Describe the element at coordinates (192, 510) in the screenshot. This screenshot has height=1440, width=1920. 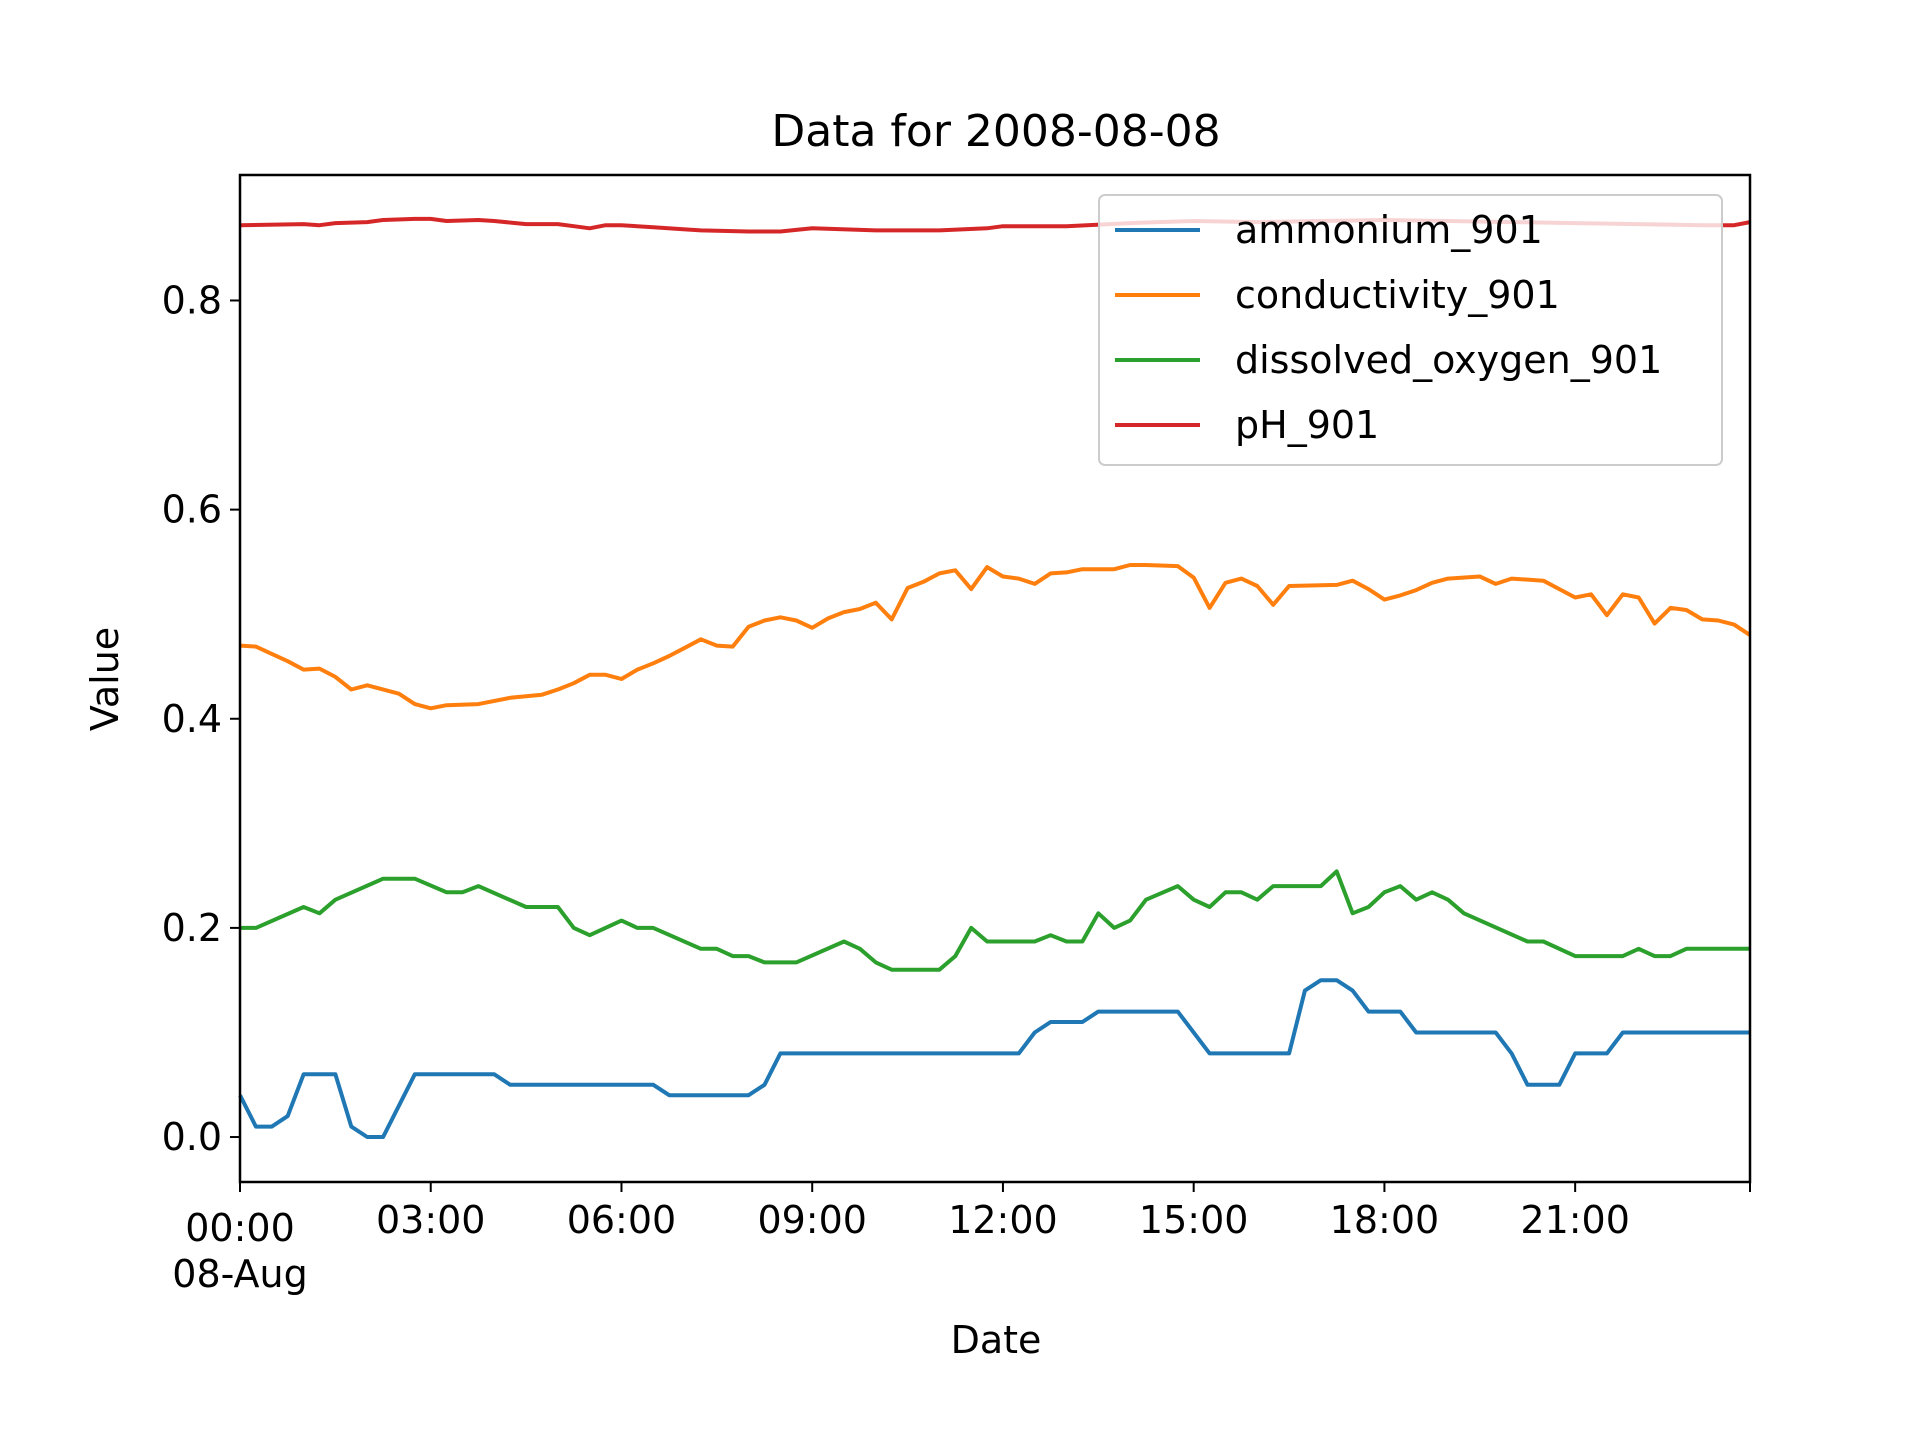
I see `y-tick-label: 0.6` at that location.